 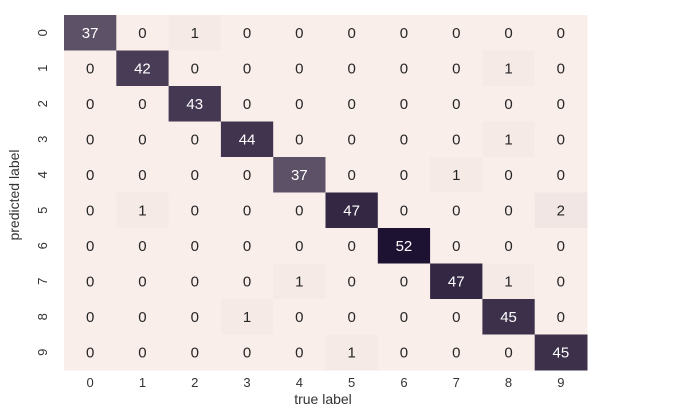 What do you see at coordinates (403, 382) in the screenshot?
I see `x-tick-label: 6` at bounding box center [403, 382].